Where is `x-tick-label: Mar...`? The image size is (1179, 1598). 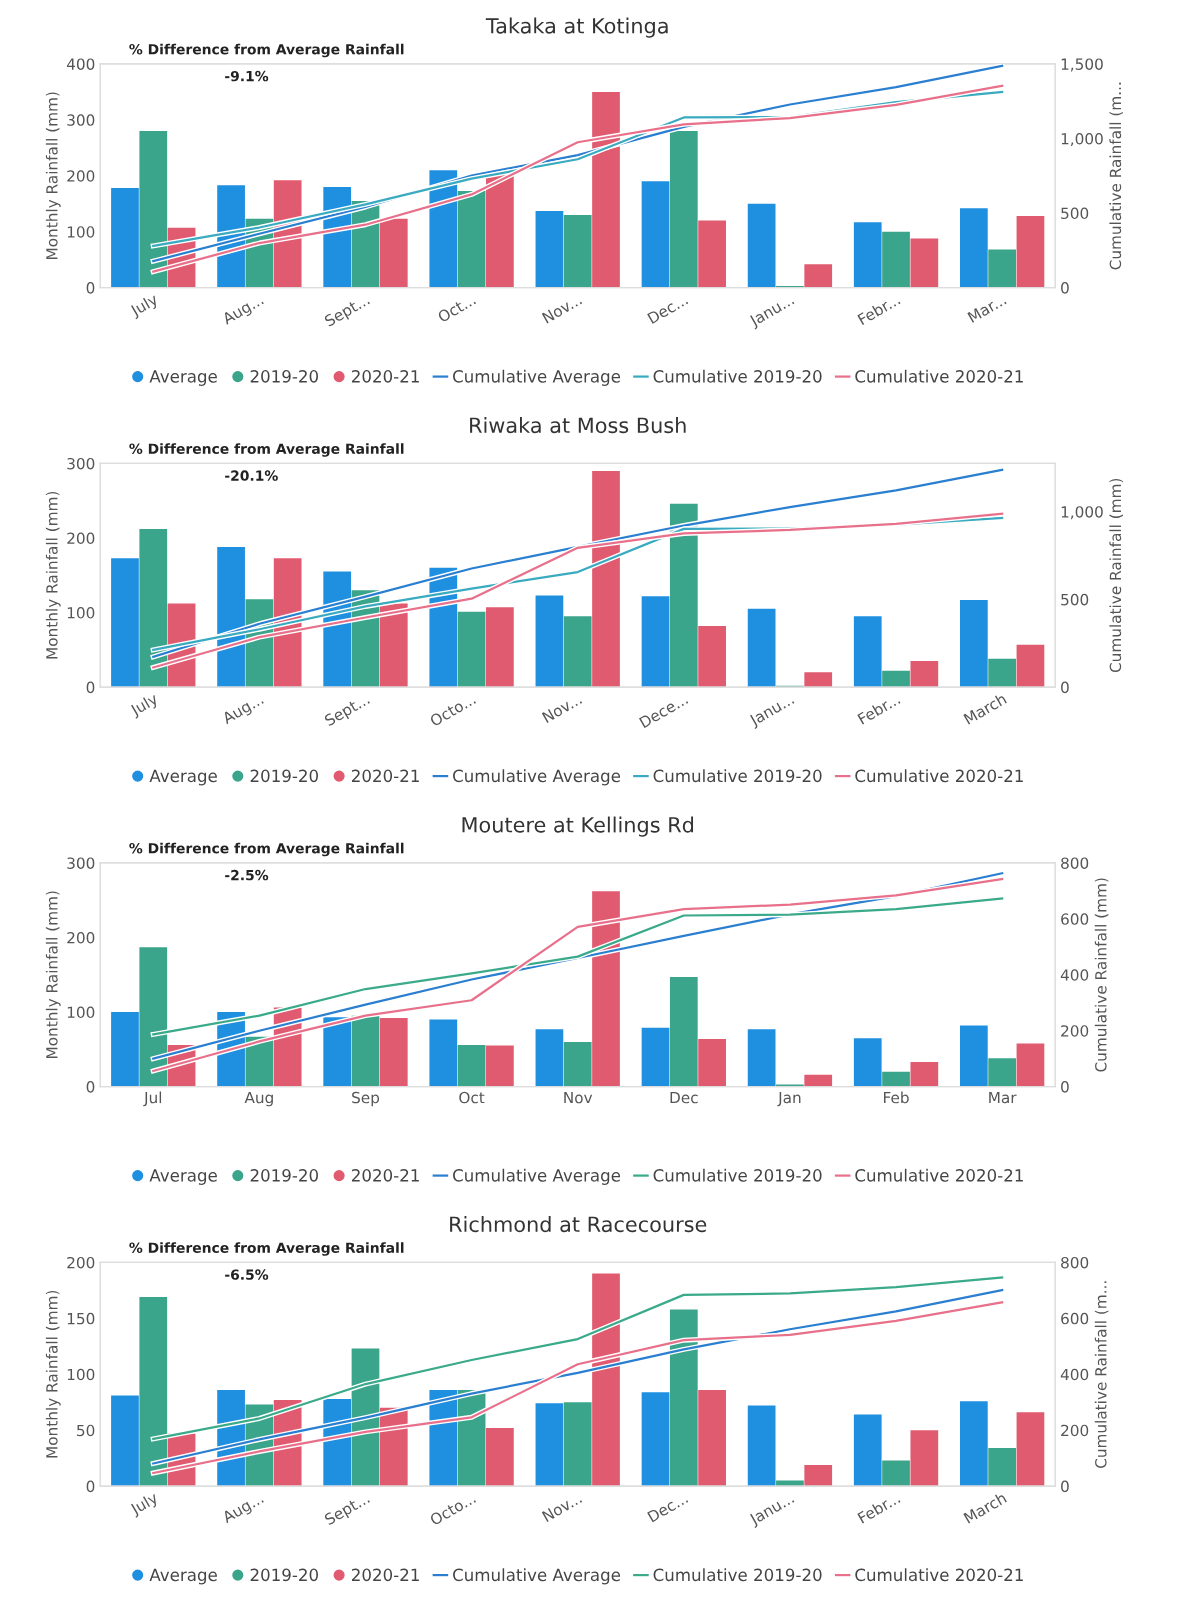
x-tick-label: Mar... is located at coordinates (987, 308).